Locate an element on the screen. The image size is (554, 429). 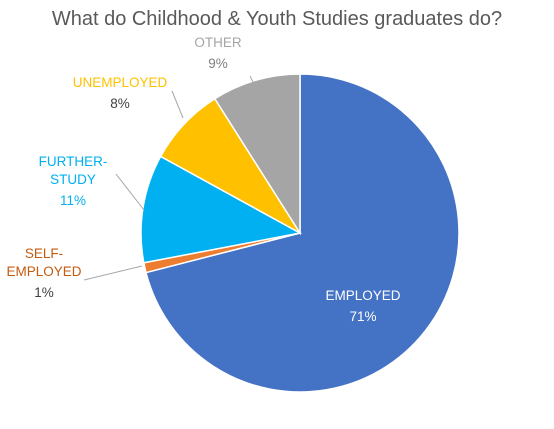
slice-value-employed: 71% is located at coordinates (362, 316).